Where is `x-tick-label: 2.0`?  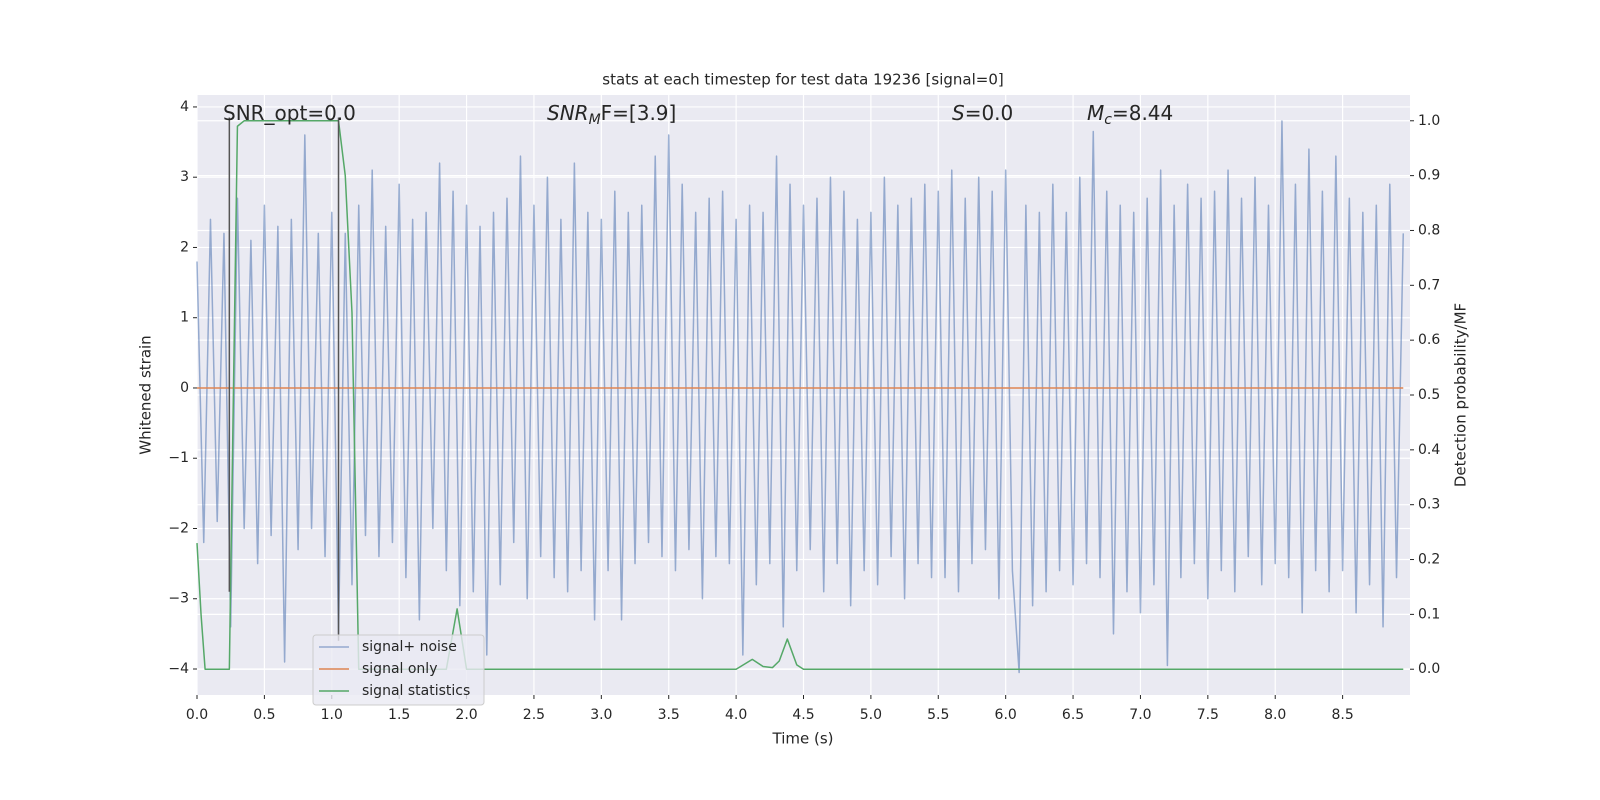
x-tick-label: 2.0 is located at coordinates (466, 715).